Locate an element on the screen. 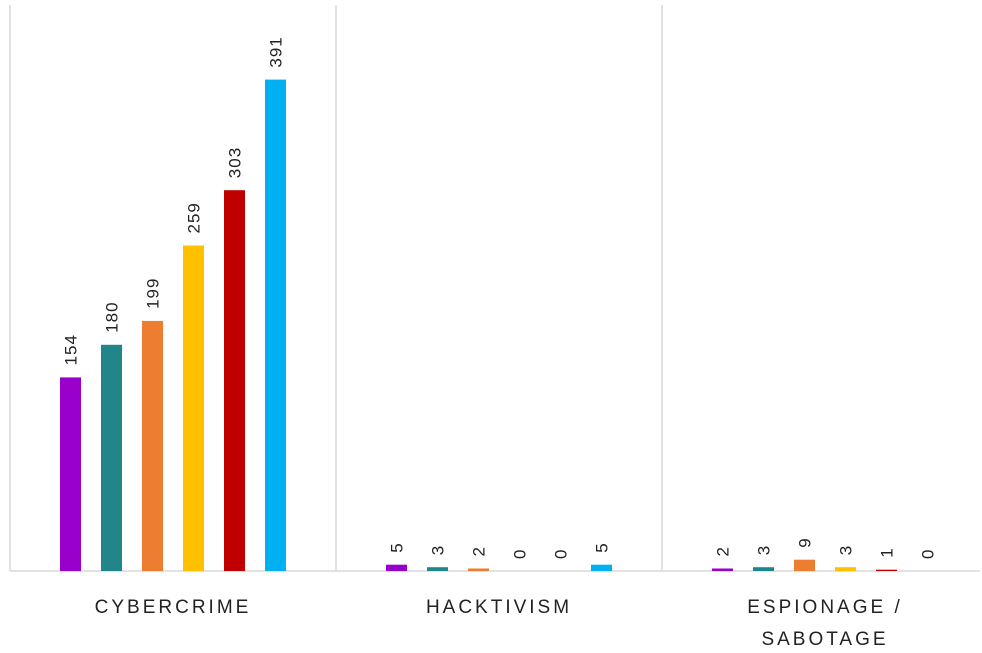  data-label: 9 is located at coordinates (805, 542).